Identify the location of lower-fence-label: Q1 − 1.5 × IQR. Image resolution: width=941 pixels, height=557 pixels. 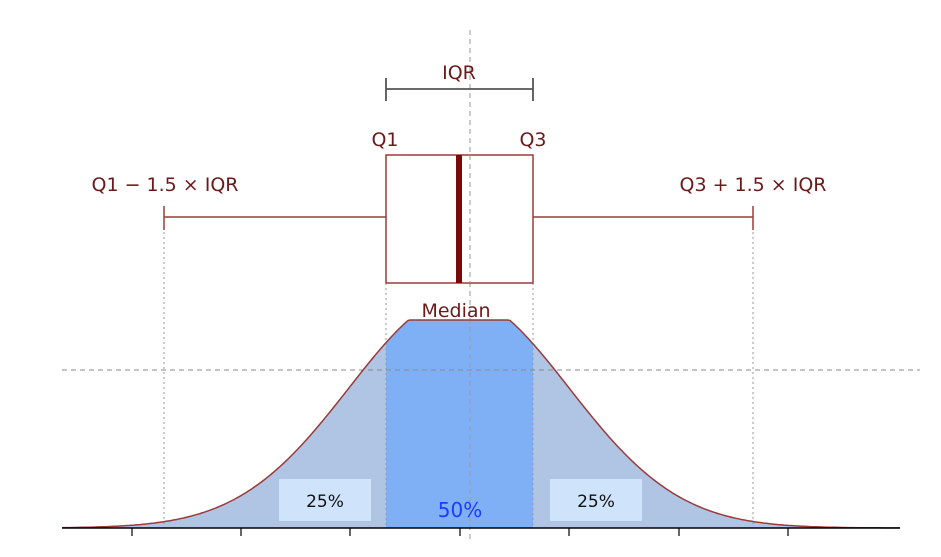
(164, 185).